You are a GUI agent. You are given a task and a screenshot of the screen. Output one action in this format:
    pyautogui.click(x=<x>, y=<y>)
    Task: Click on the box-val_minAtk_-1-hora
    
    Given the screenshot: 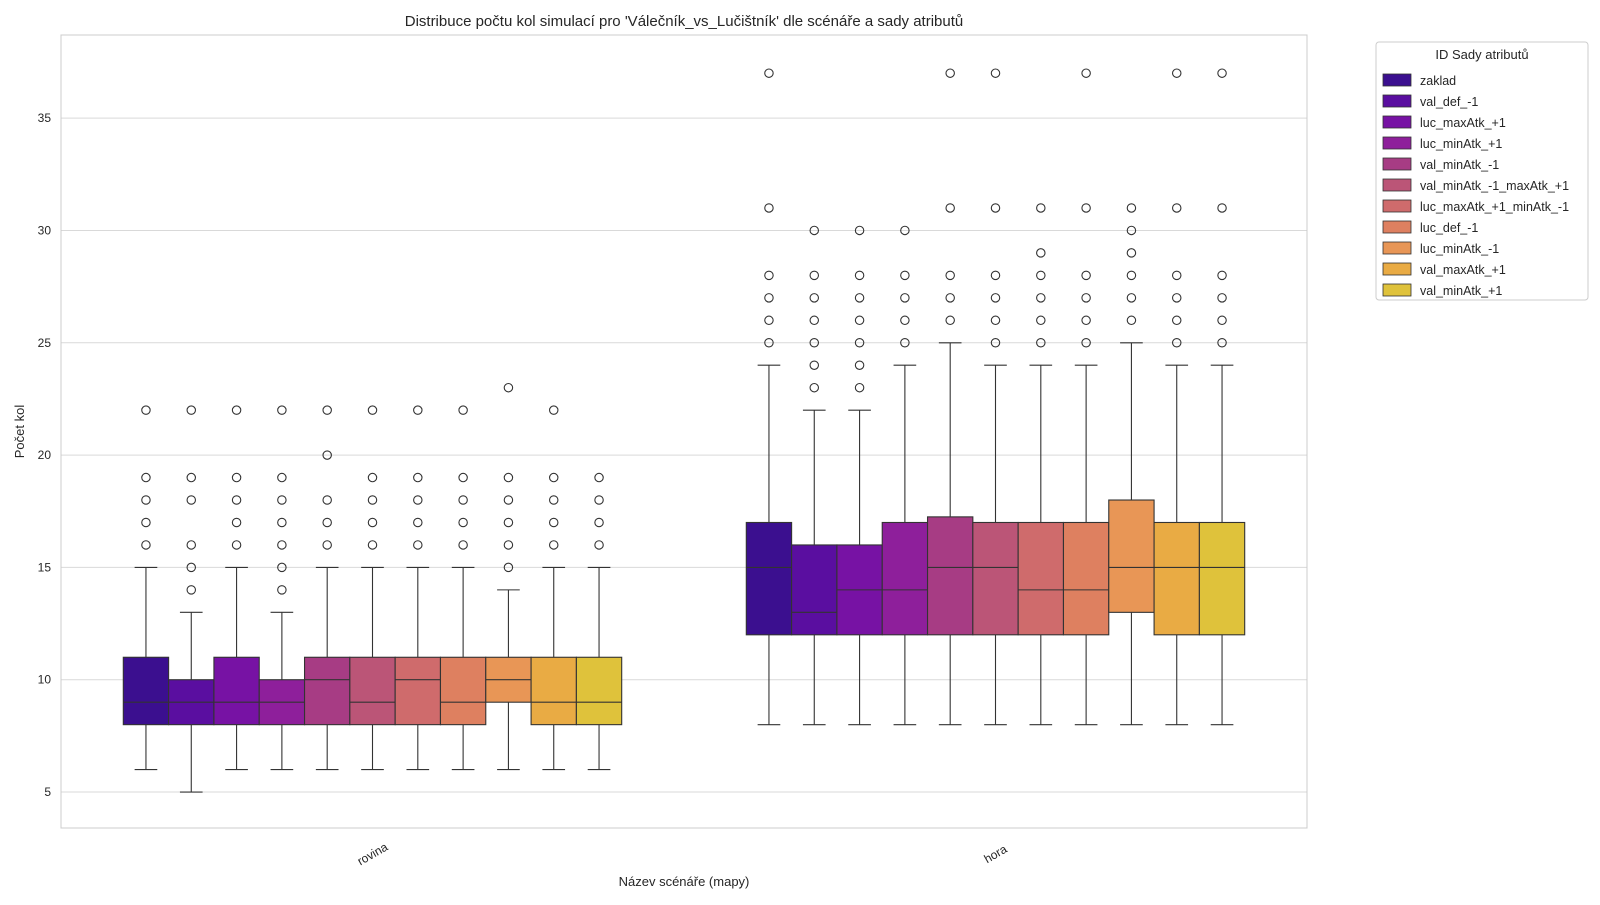 What is the action you would take?
    pyautogui.click(x=950, y=397)
    